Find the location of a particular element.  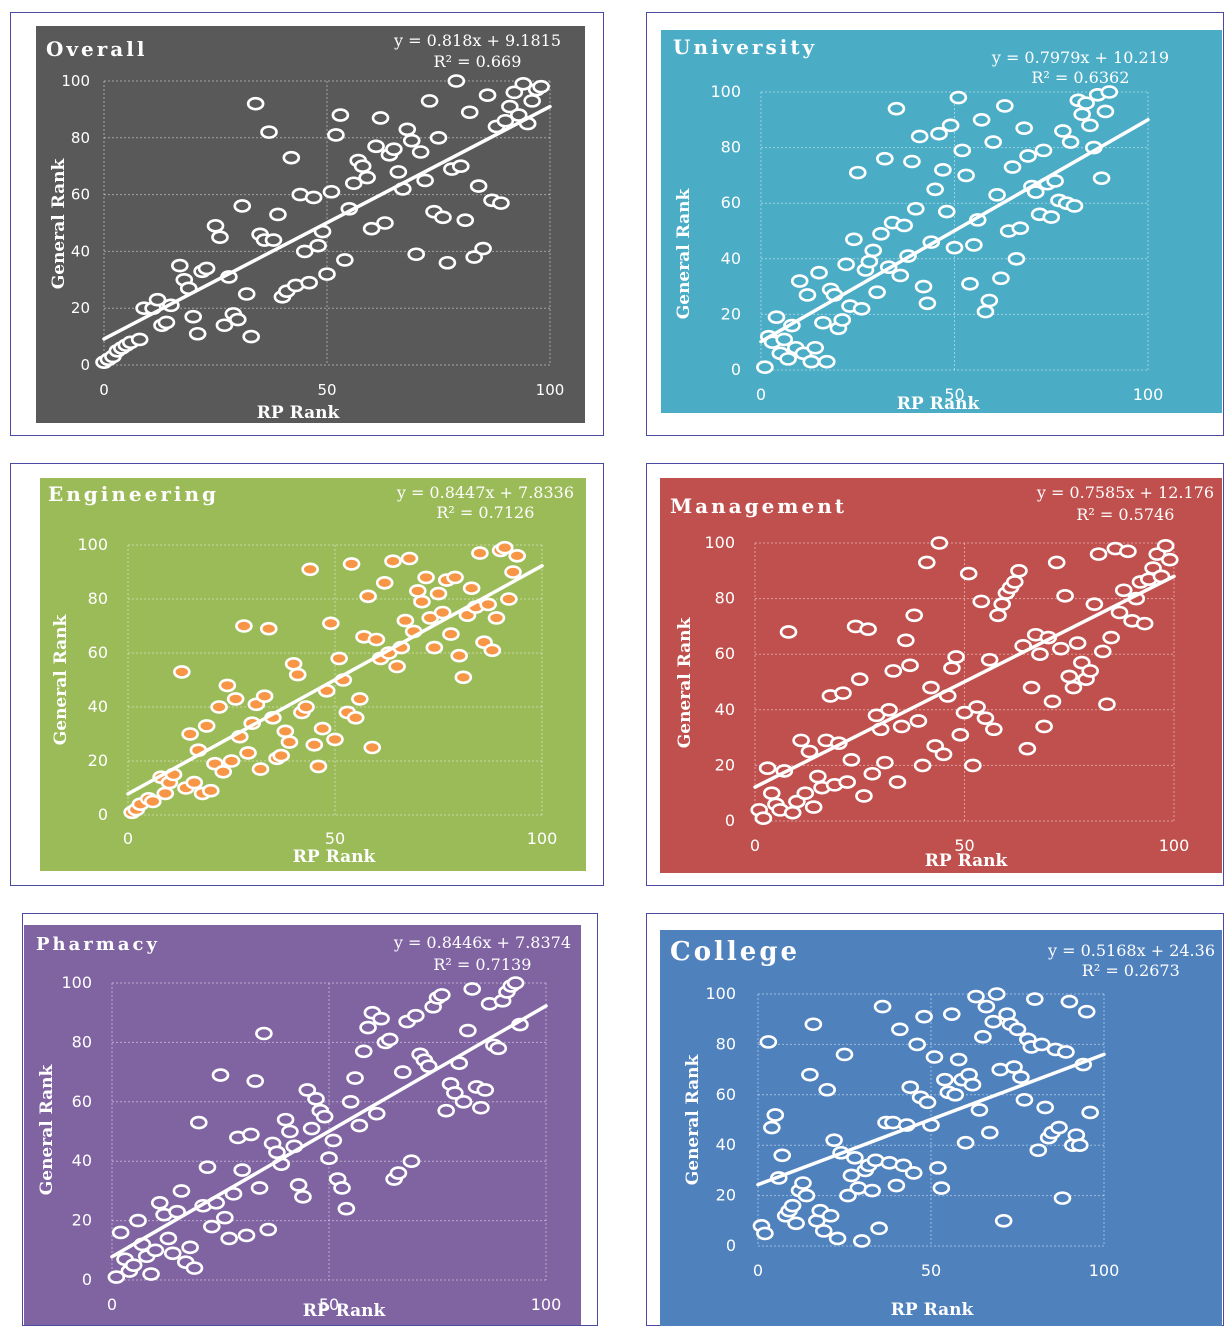

x-axis-label: RP Rank is located at coordinates (967, 861).